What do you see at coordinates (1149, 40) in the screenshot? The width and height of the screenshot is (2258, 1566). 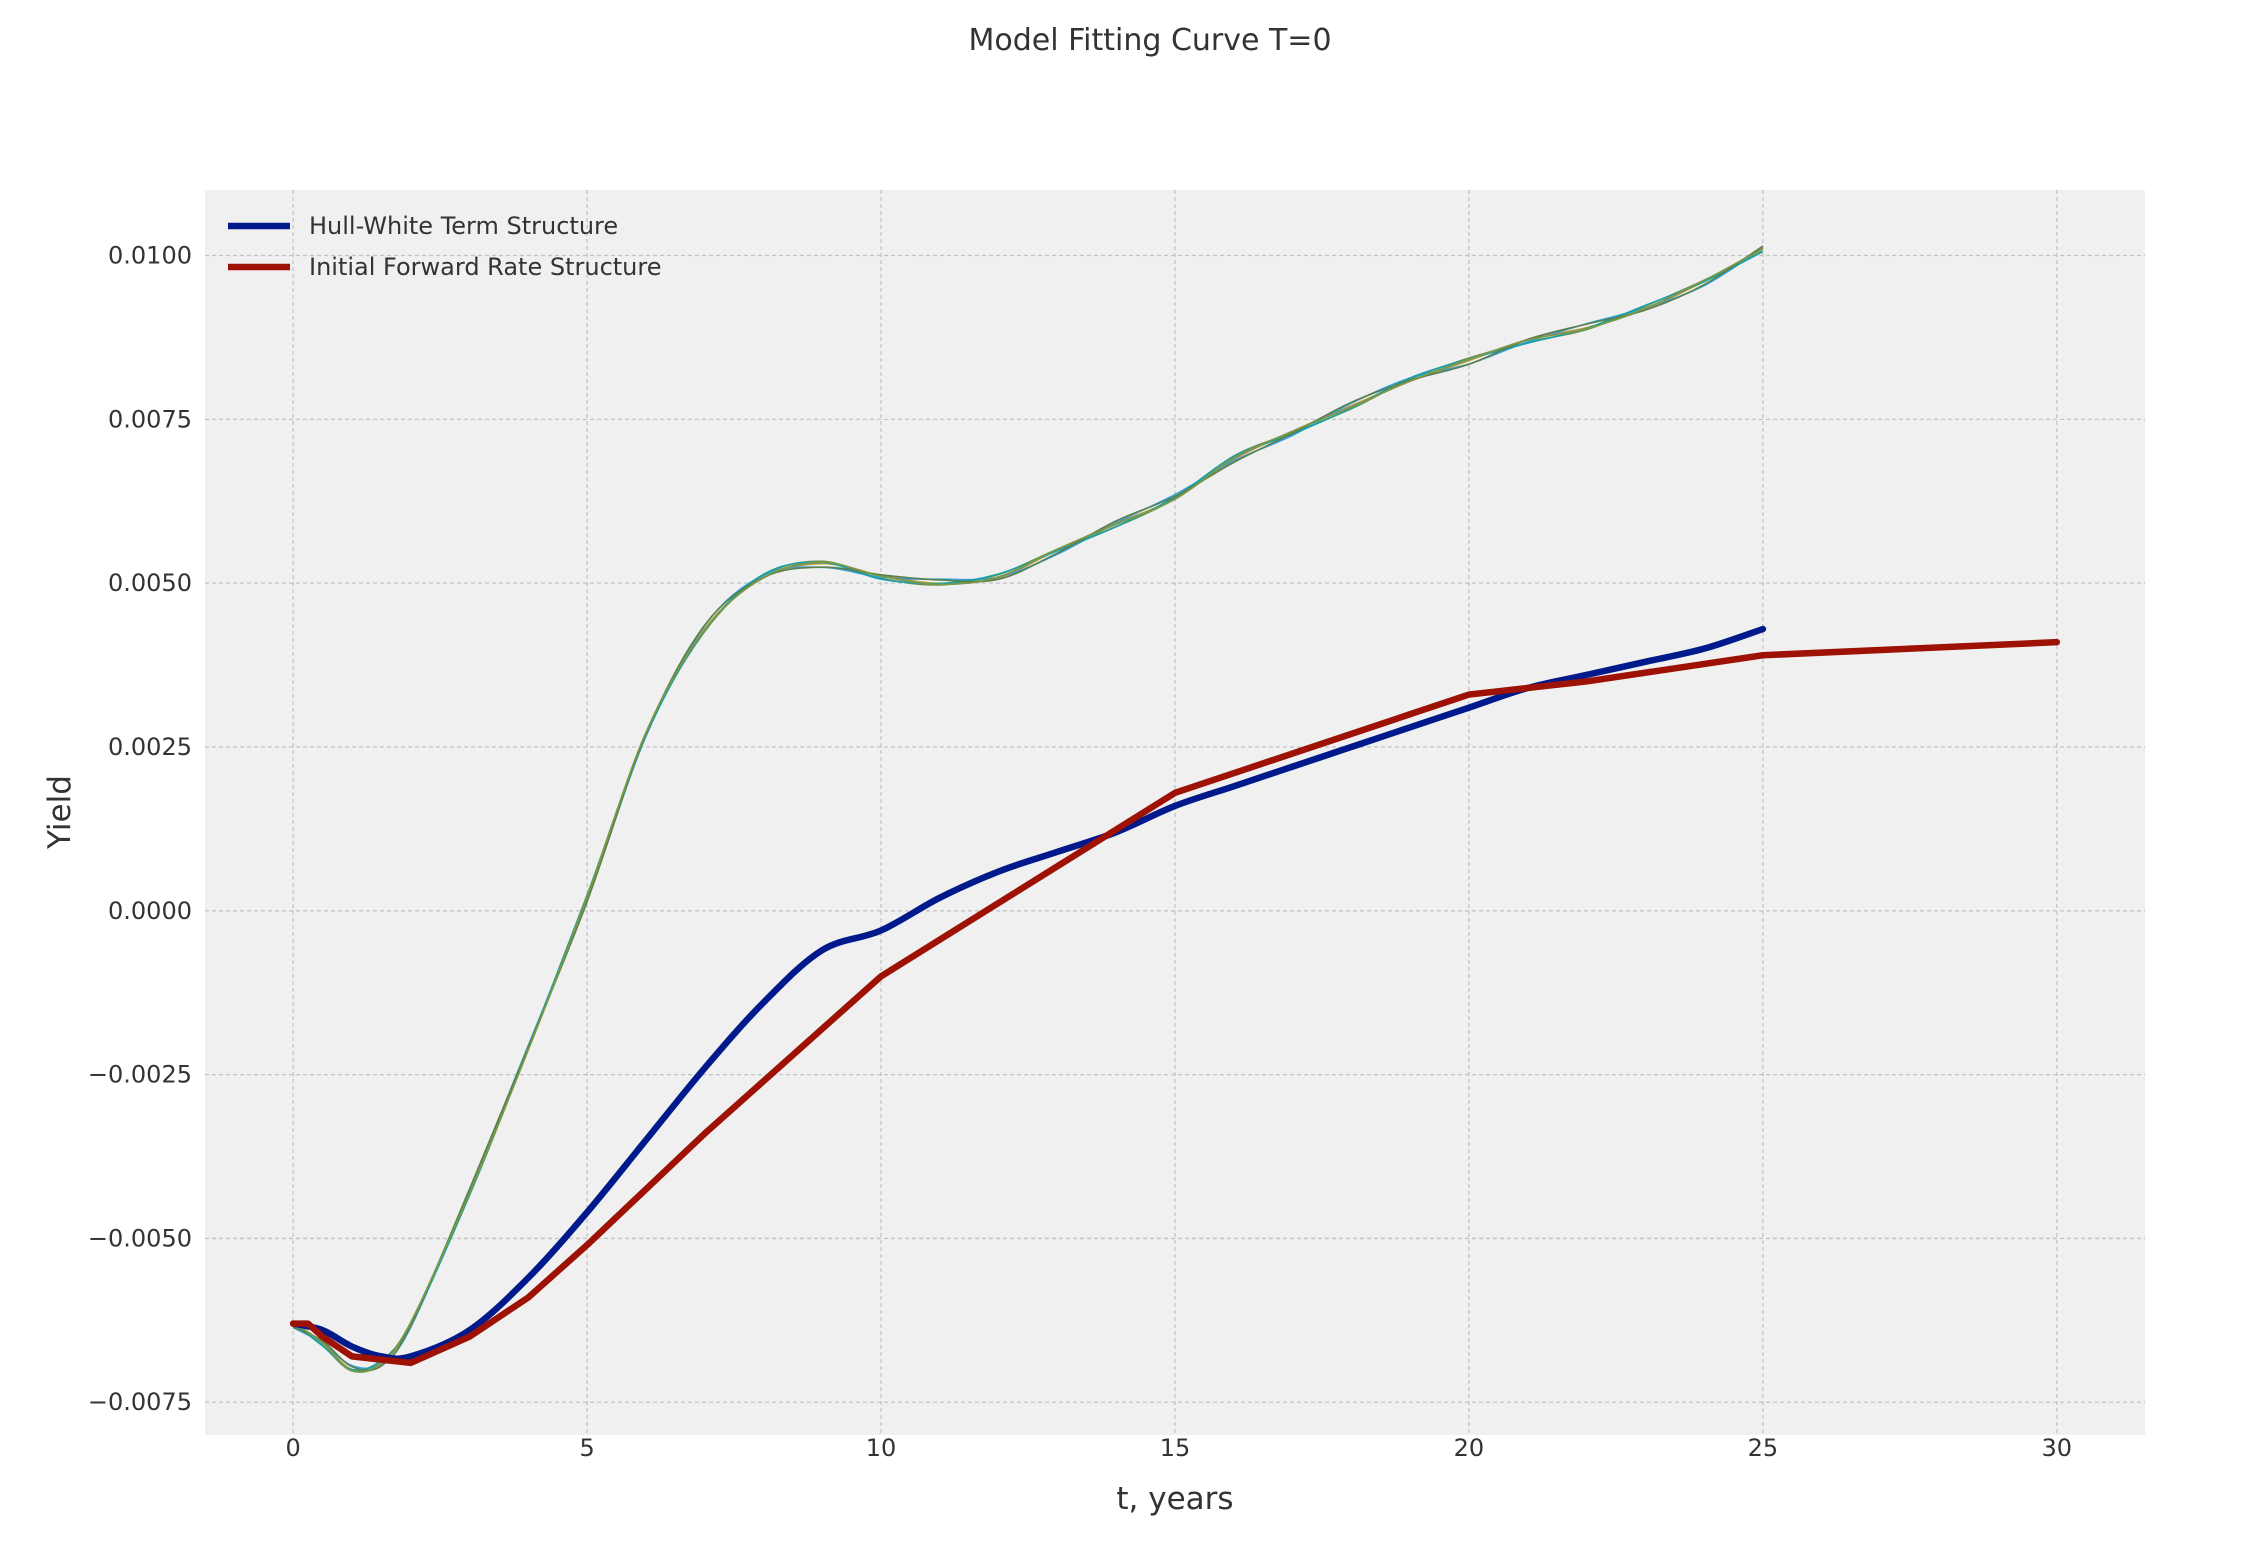 I see `chart-title: Model Fitting Curve T=0` at bounding box center [1149, 40].